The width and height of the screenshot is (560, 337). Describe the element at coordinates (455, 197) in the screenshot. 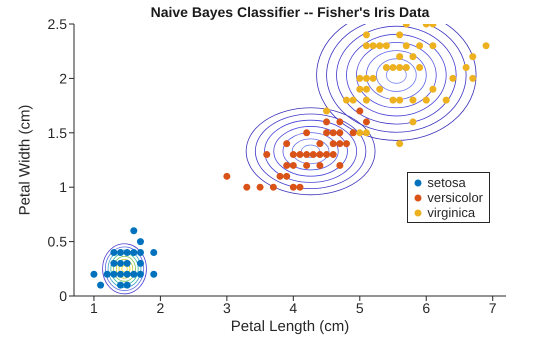

I see `legend-label: versicolor` at that location.